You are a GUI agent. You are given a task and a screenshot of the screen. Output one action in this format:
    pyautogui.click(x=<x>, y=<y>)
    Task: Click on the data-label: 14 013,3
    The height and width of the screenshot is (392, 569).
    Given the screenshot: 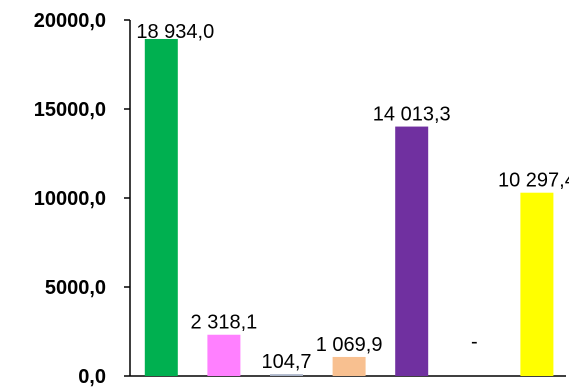 What is the action you would take?
    pyautogui.click(x=412, y=115)
    